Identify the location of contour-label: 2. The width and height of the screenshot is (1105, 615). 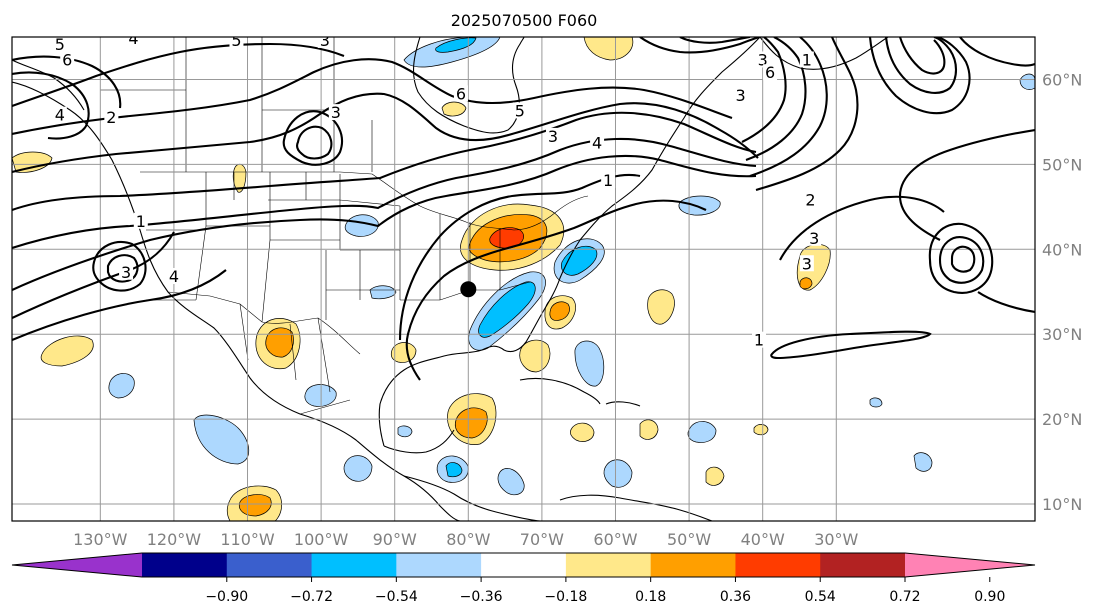
(111, 117).